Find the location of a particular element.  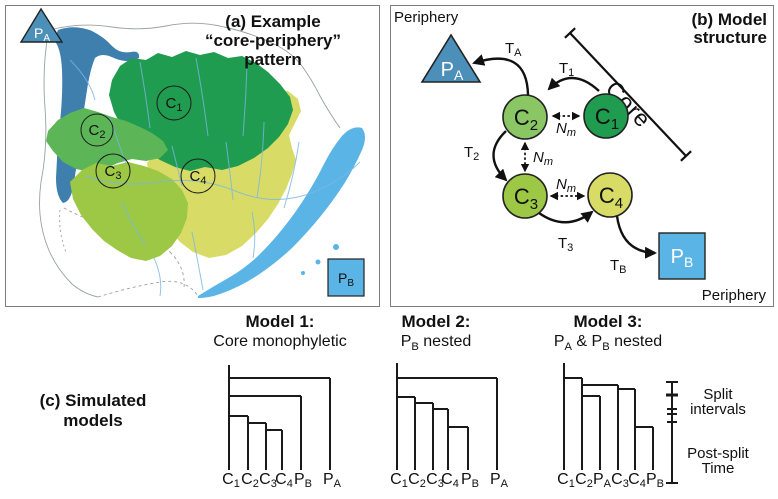

arrow-tb is located at coordinates (636, 237).